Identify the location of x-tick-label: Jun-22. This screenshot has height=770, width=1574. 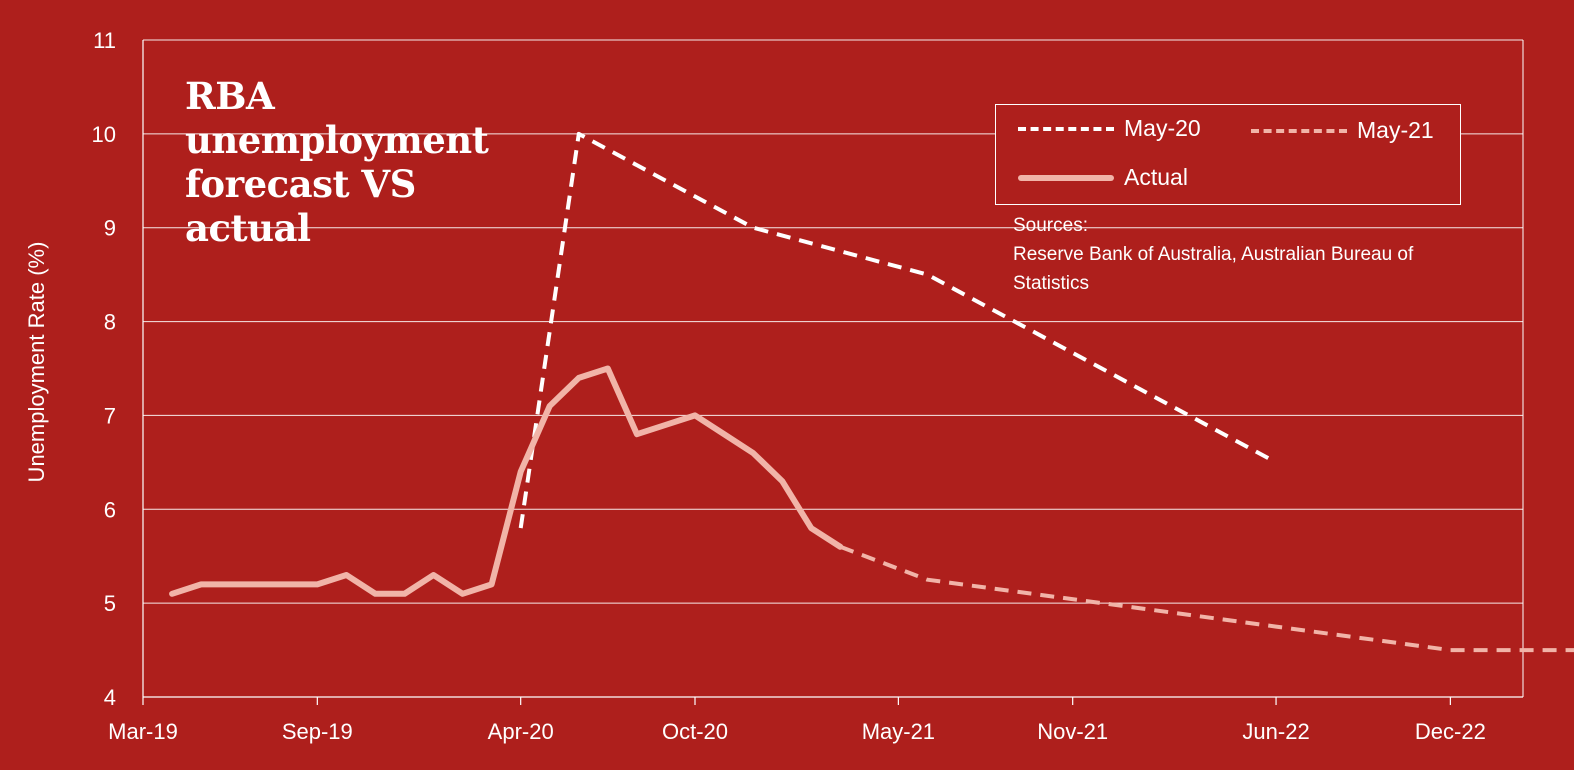
(1275, 731).